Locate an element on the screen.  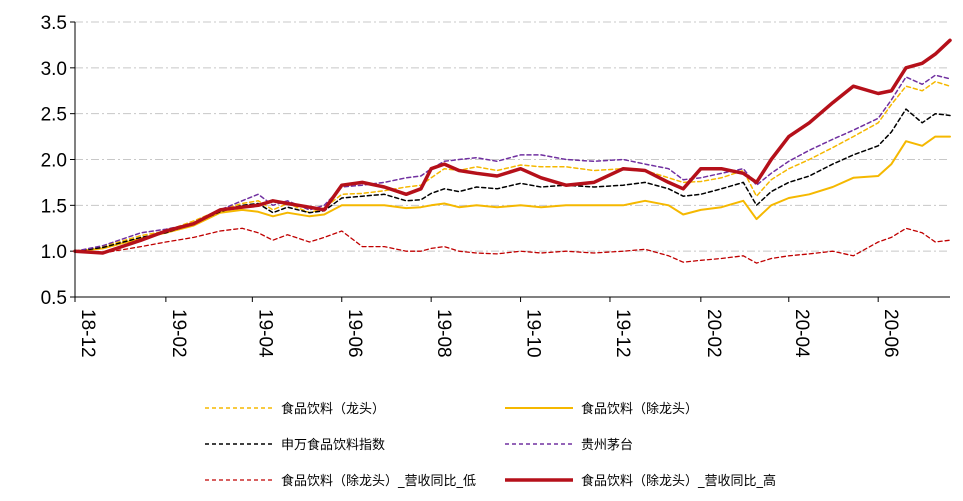
y-axis-ticks: 0.5 1.0 1.5 2.0 2.5 3.0 3.5 is located at coordinates (58, 161).